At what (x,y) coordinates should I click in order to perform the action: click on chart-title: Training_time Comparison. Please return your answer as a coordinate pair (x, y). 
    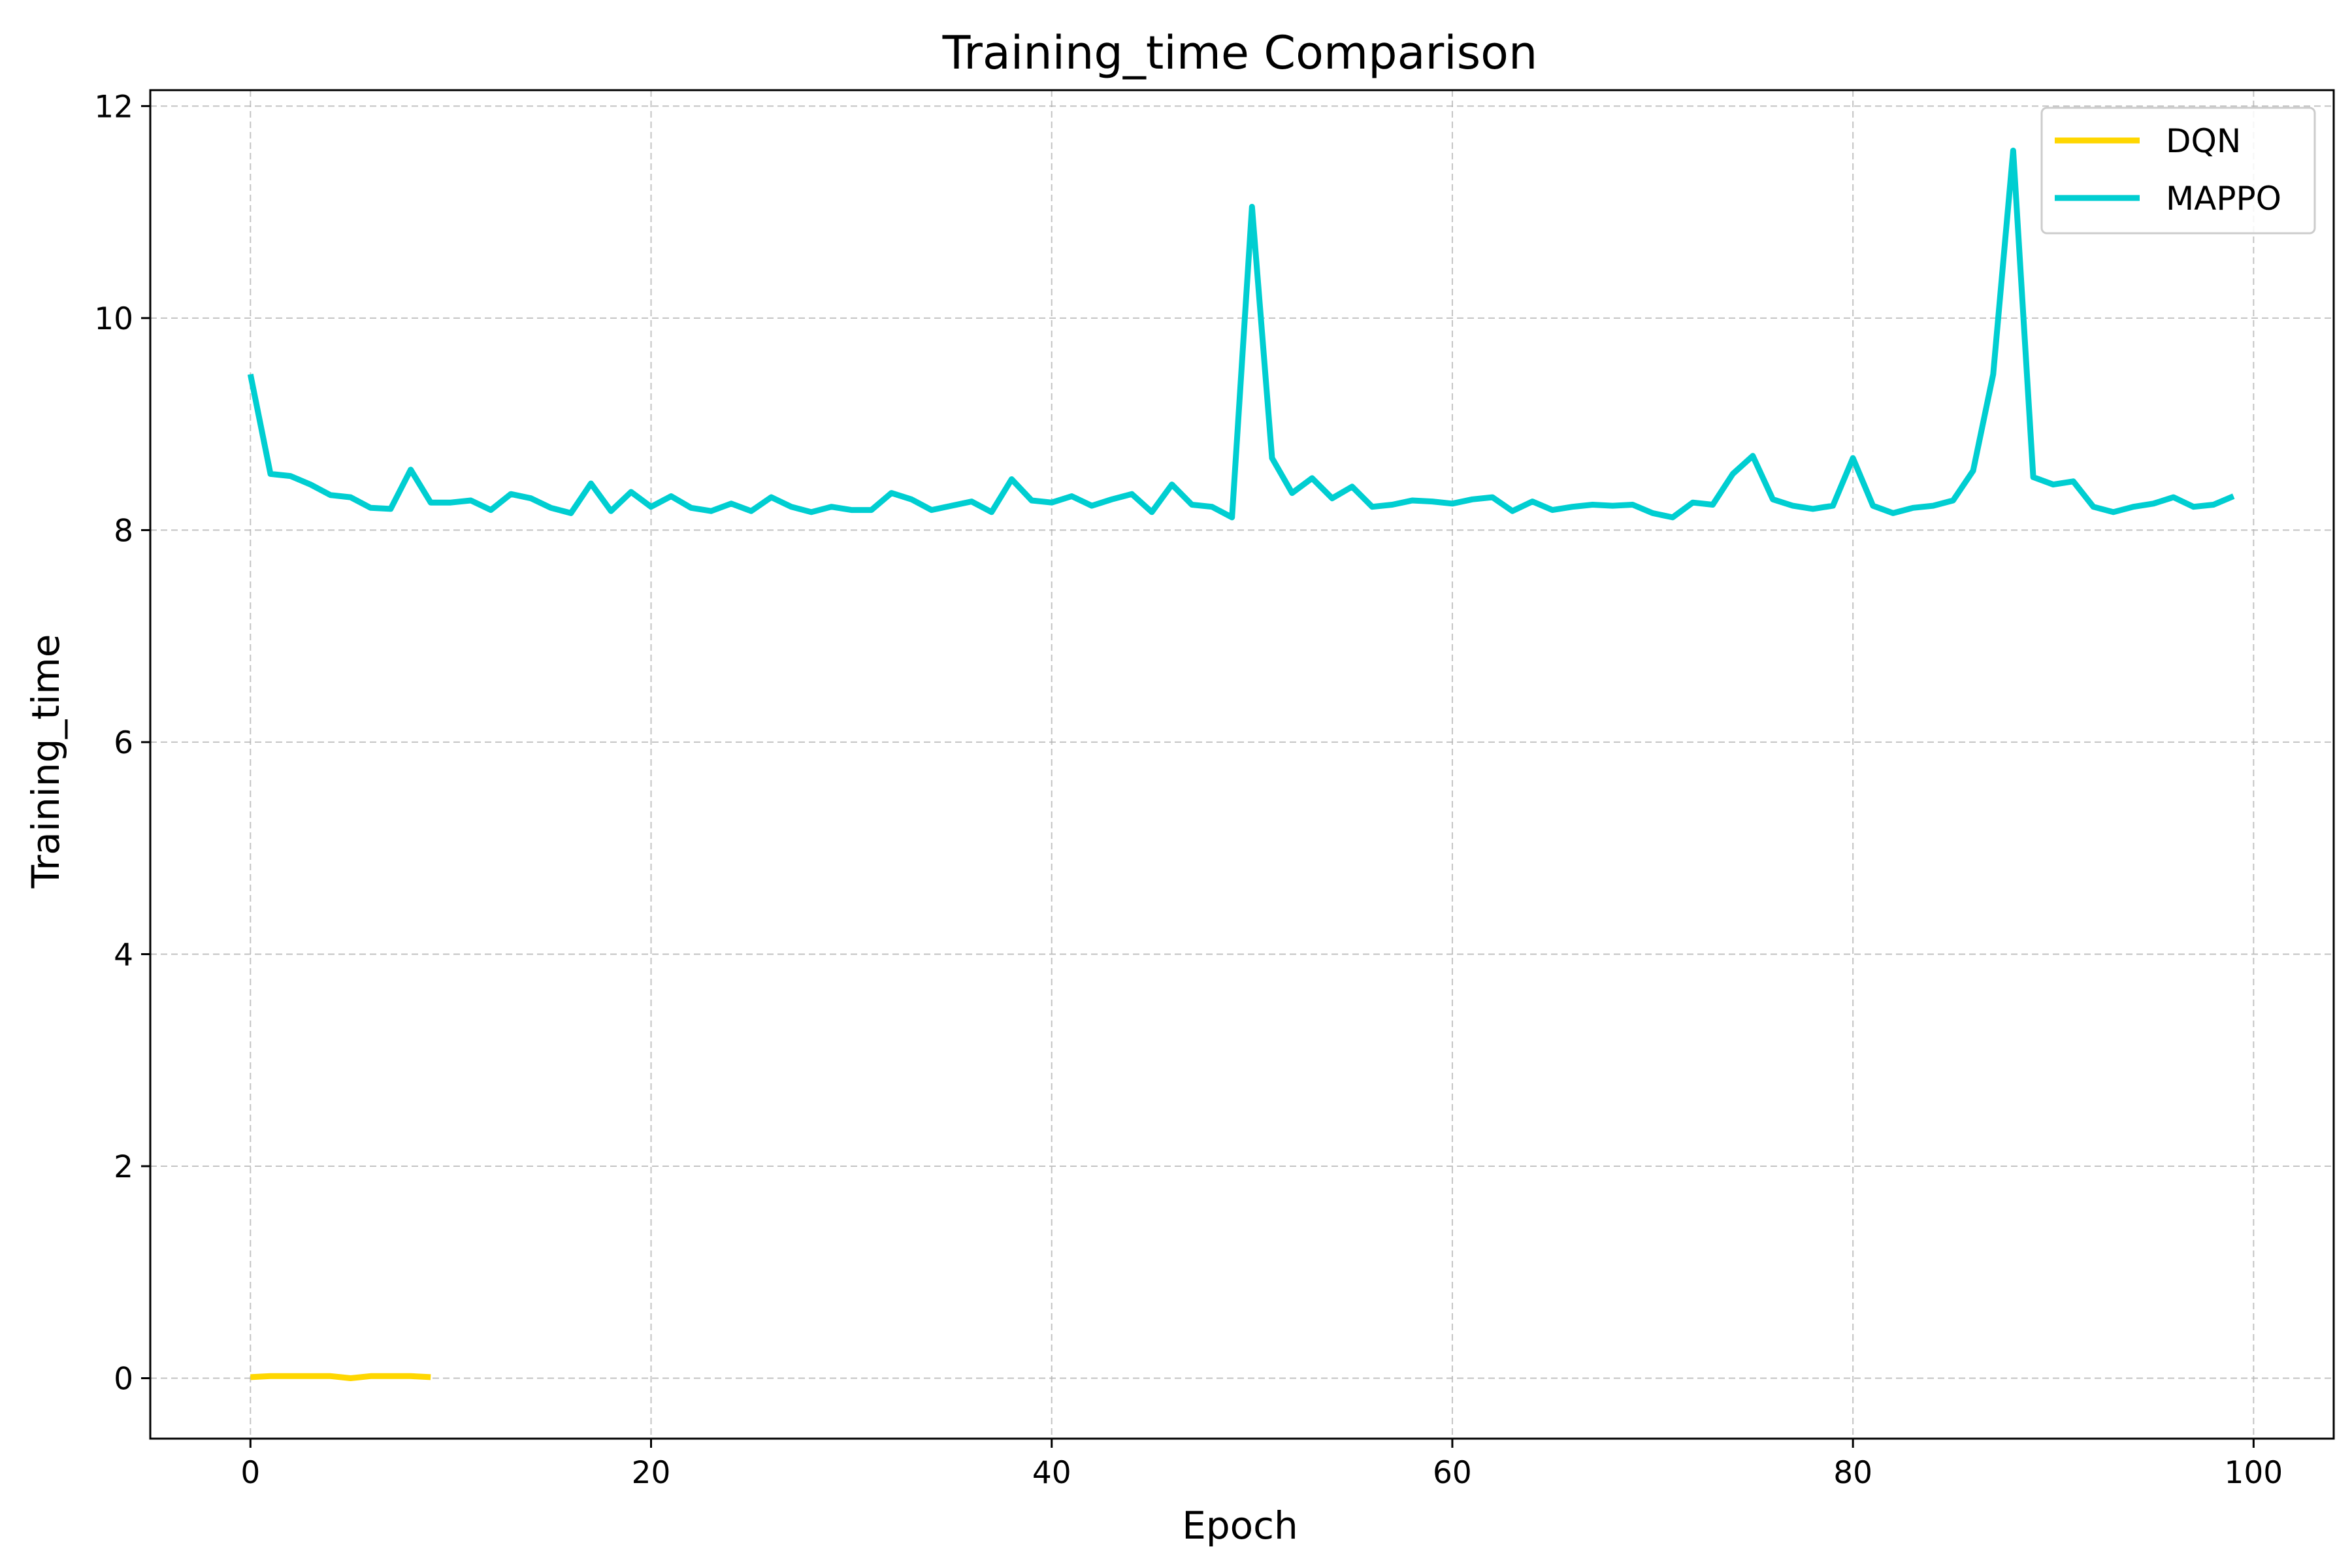
    Looking at the image, I should click on (1240, 53).